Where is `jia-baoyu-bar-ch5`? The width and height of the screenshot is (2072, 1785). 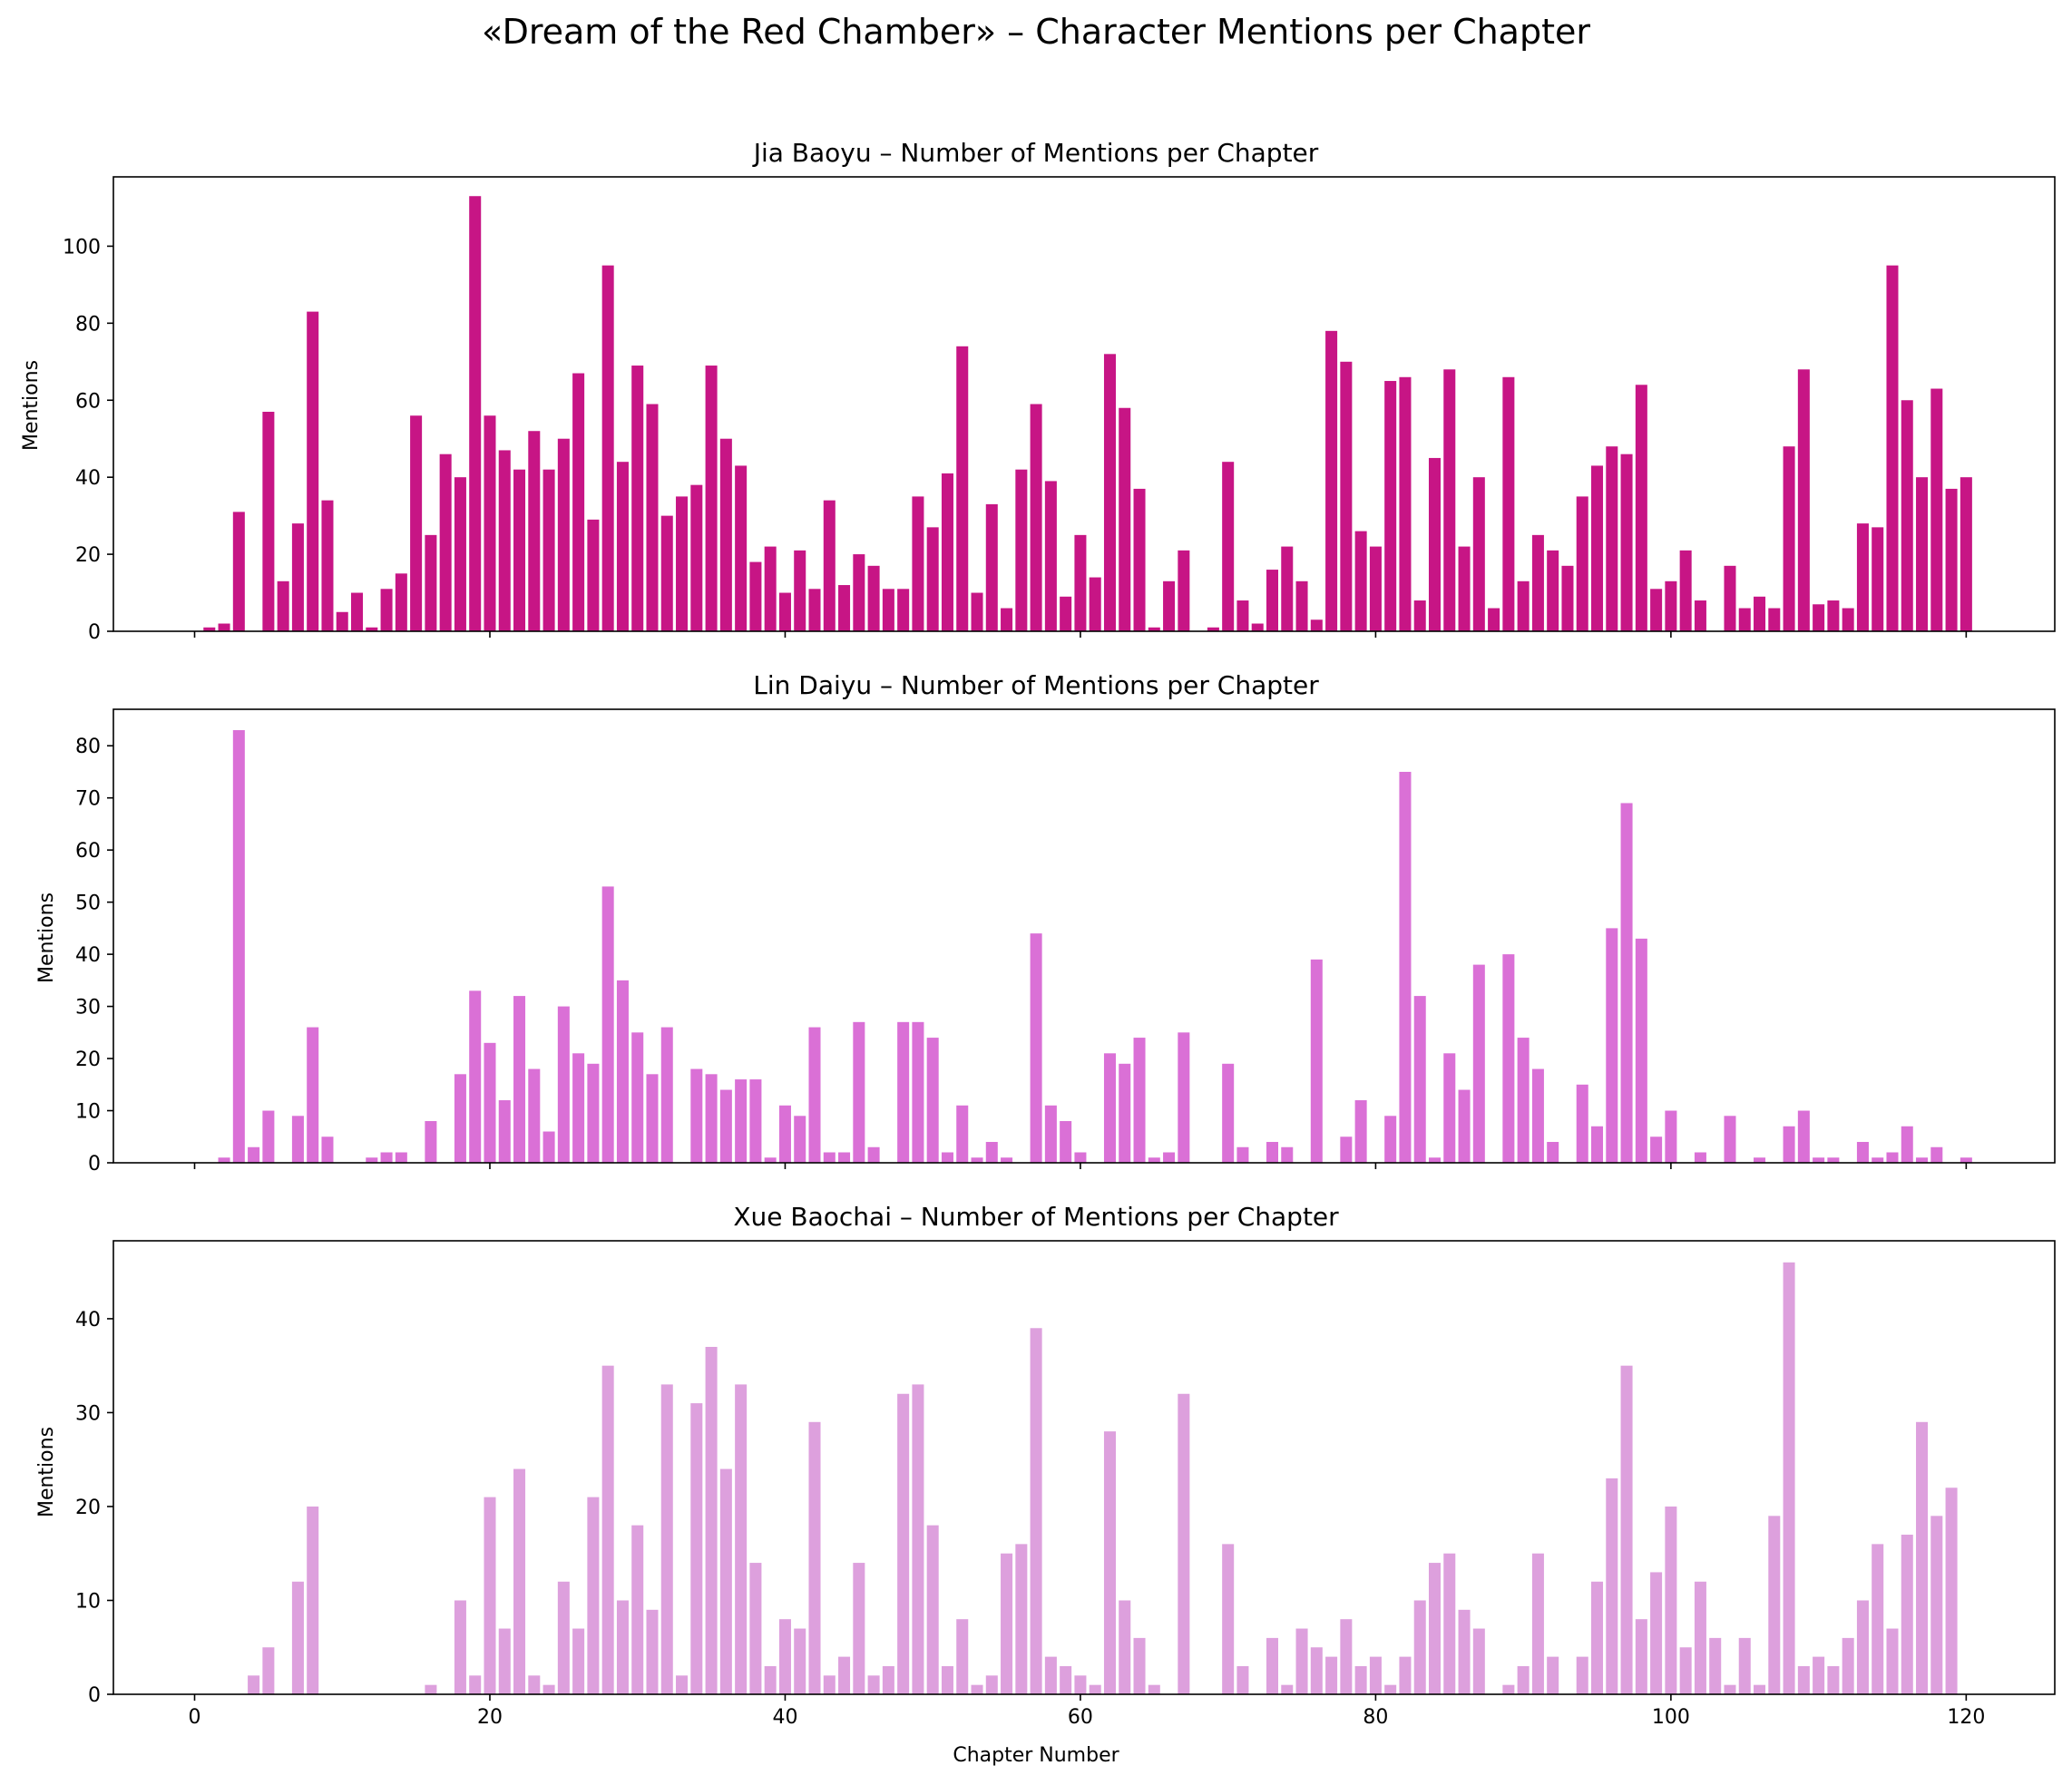
jia-baoyu-bar-ch5 is located at coordinates (268, 521).